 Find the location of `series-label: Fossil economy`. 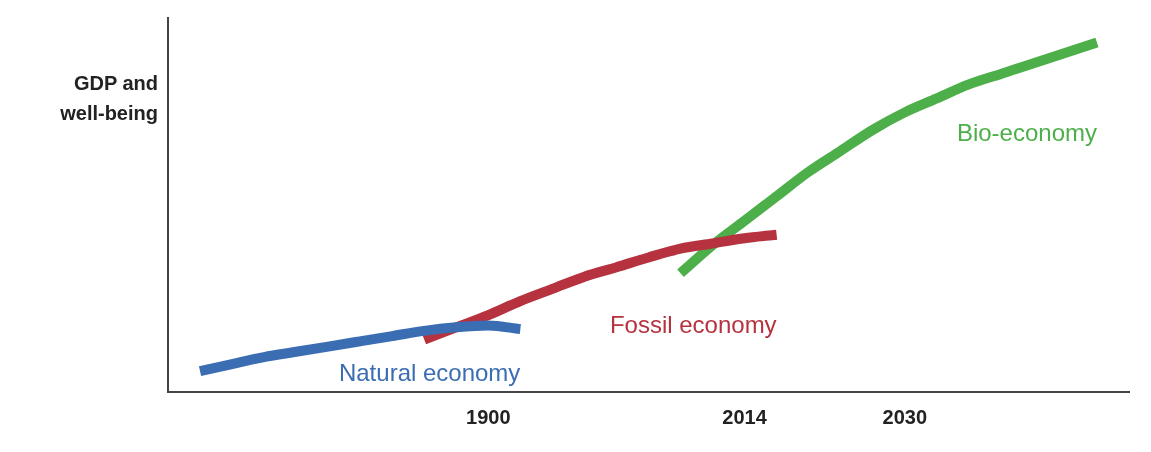

series-label: Fossil economy is located at coordinates (693, 325).